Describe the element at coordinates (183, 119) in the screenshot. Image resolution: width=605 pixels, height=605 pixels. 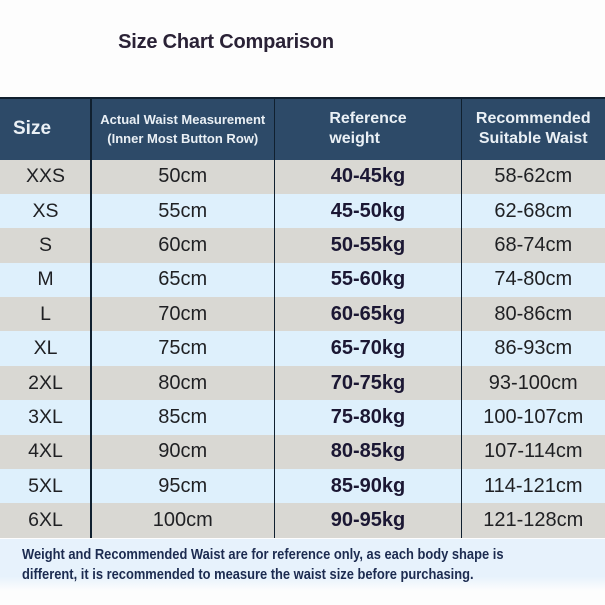
I see `column-header-waist-line1: Actual Waist Measurement` at that location.